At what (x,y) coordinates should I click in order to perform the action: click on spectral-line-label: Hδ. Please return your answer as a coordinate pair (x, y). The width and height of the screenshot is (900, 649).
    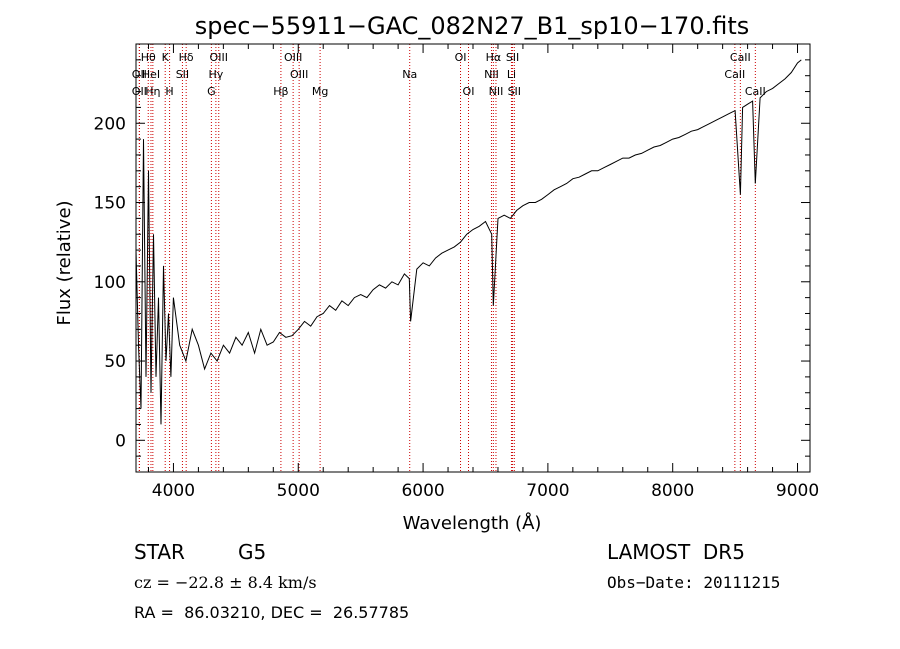
    Looking at the image, I should click on (186, 57).